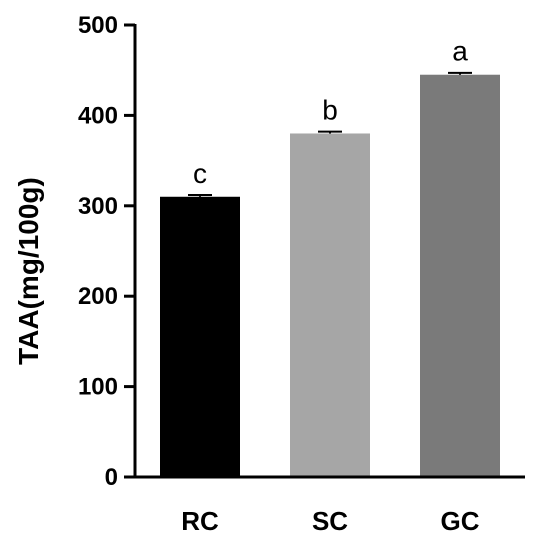 This screenshot has height=542, width=550. I want to click on bar-gc, so click(460, 275).